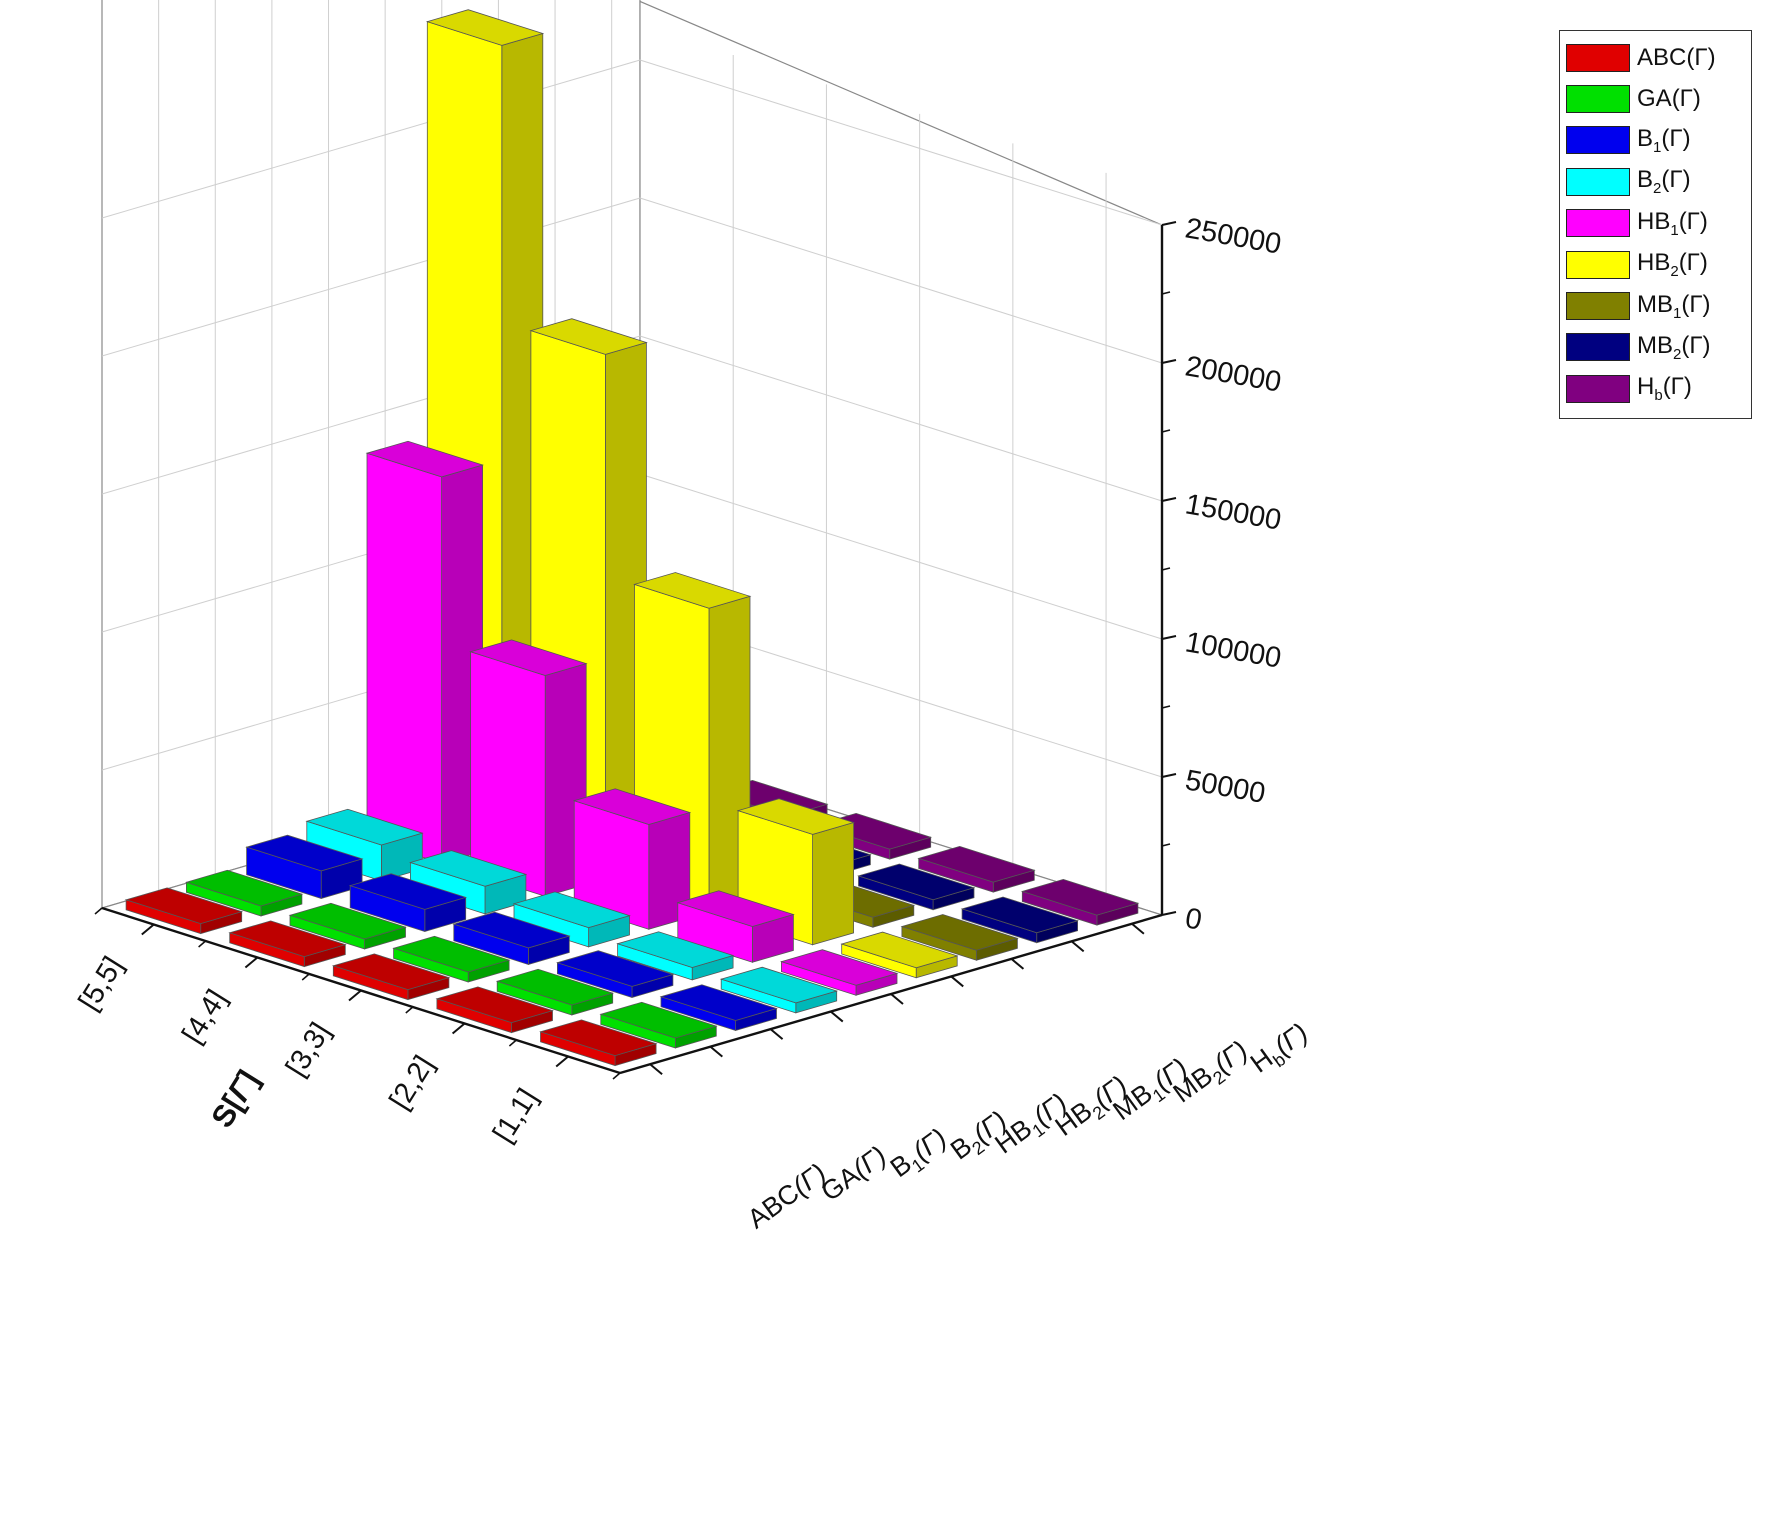 This screenshot has width=1768, height=1533. I want to click on z-tick-label: 100000, so click(1233, 650).